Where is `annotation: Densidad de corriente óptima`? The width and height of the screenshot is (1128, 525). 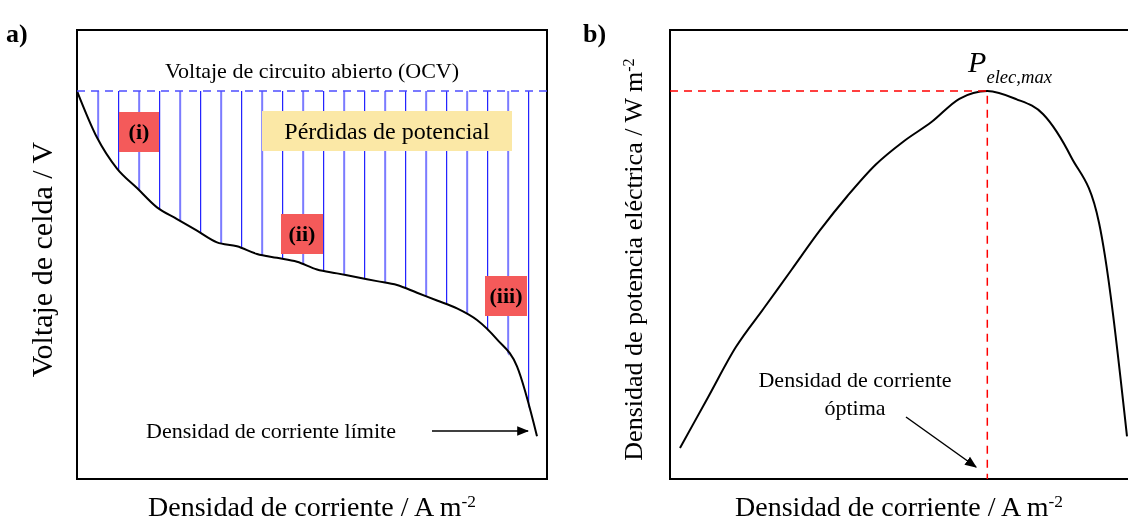
annotation: Densidad de corriente óptima is located at coordinates (855, 393).